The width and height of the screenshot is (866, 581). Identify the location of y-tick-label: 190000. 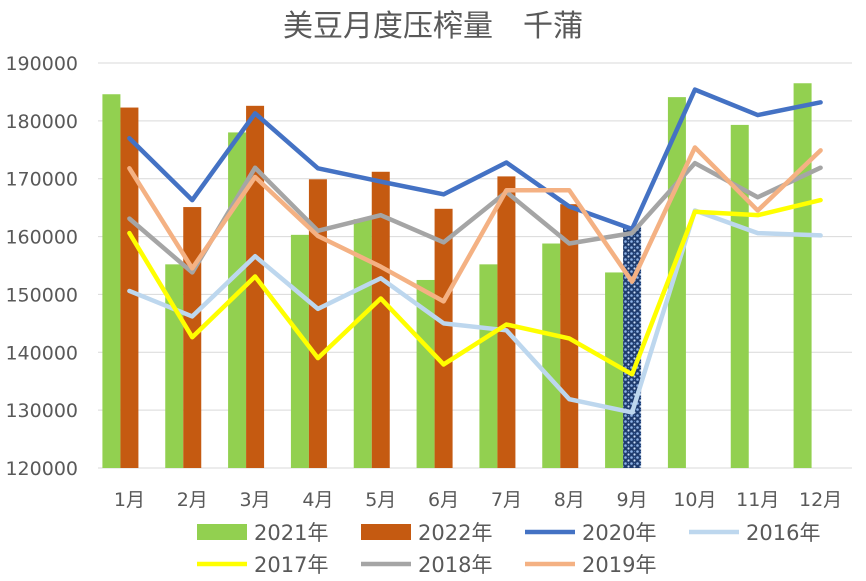
(41, 64).